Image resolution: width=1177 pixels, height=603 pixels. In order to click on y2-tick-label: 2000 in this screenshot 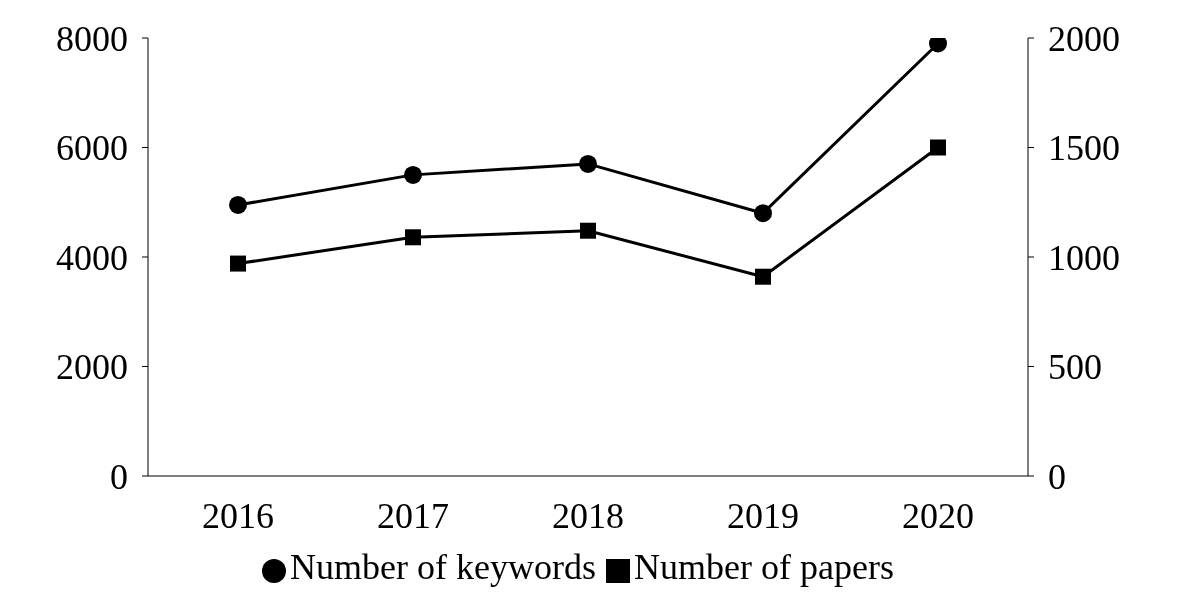, I will do `click(1084, 38)`.